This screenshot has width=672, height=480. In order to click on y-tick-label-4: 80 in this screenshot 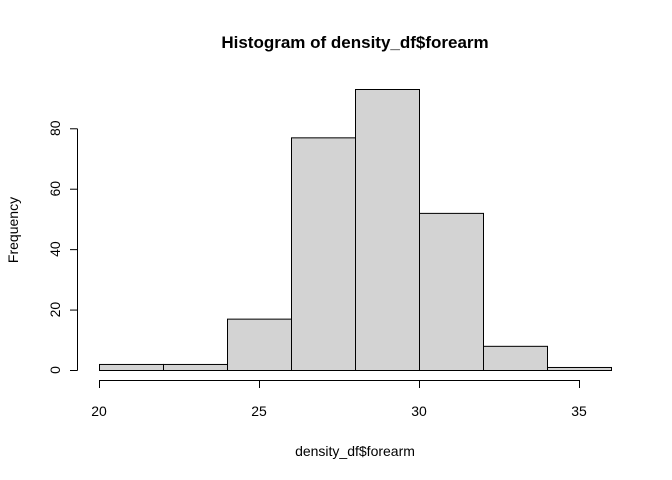, I will do `click(55, 128)`.